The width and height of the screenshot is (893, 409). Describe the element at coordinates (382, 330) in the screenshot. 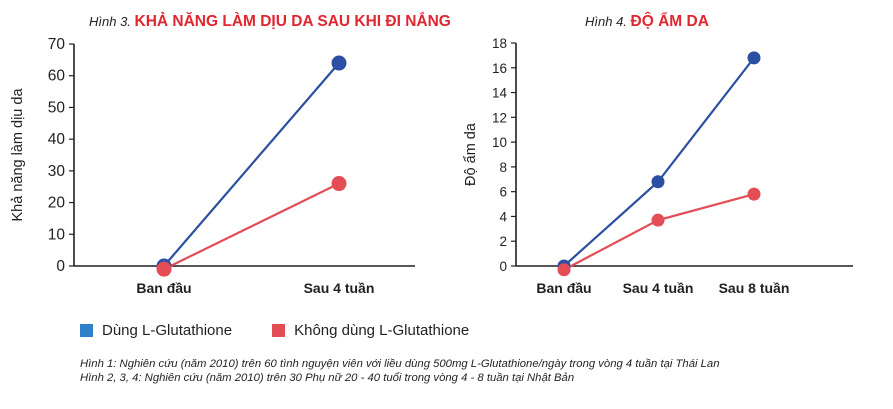

I see `legend-label: Không dùng L-Glutathione` at that location.